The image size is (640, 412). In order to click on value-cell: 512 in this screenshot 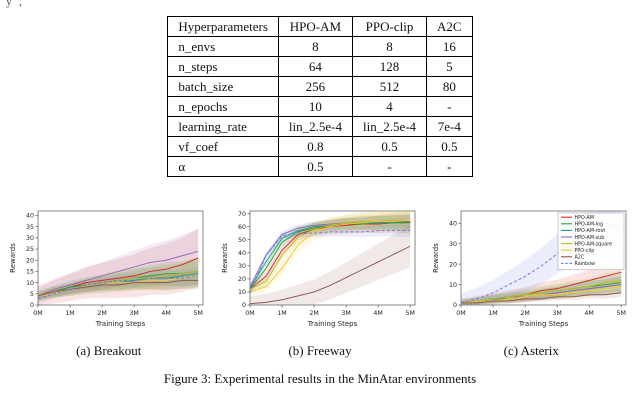, I will do `click(389, 86)`.